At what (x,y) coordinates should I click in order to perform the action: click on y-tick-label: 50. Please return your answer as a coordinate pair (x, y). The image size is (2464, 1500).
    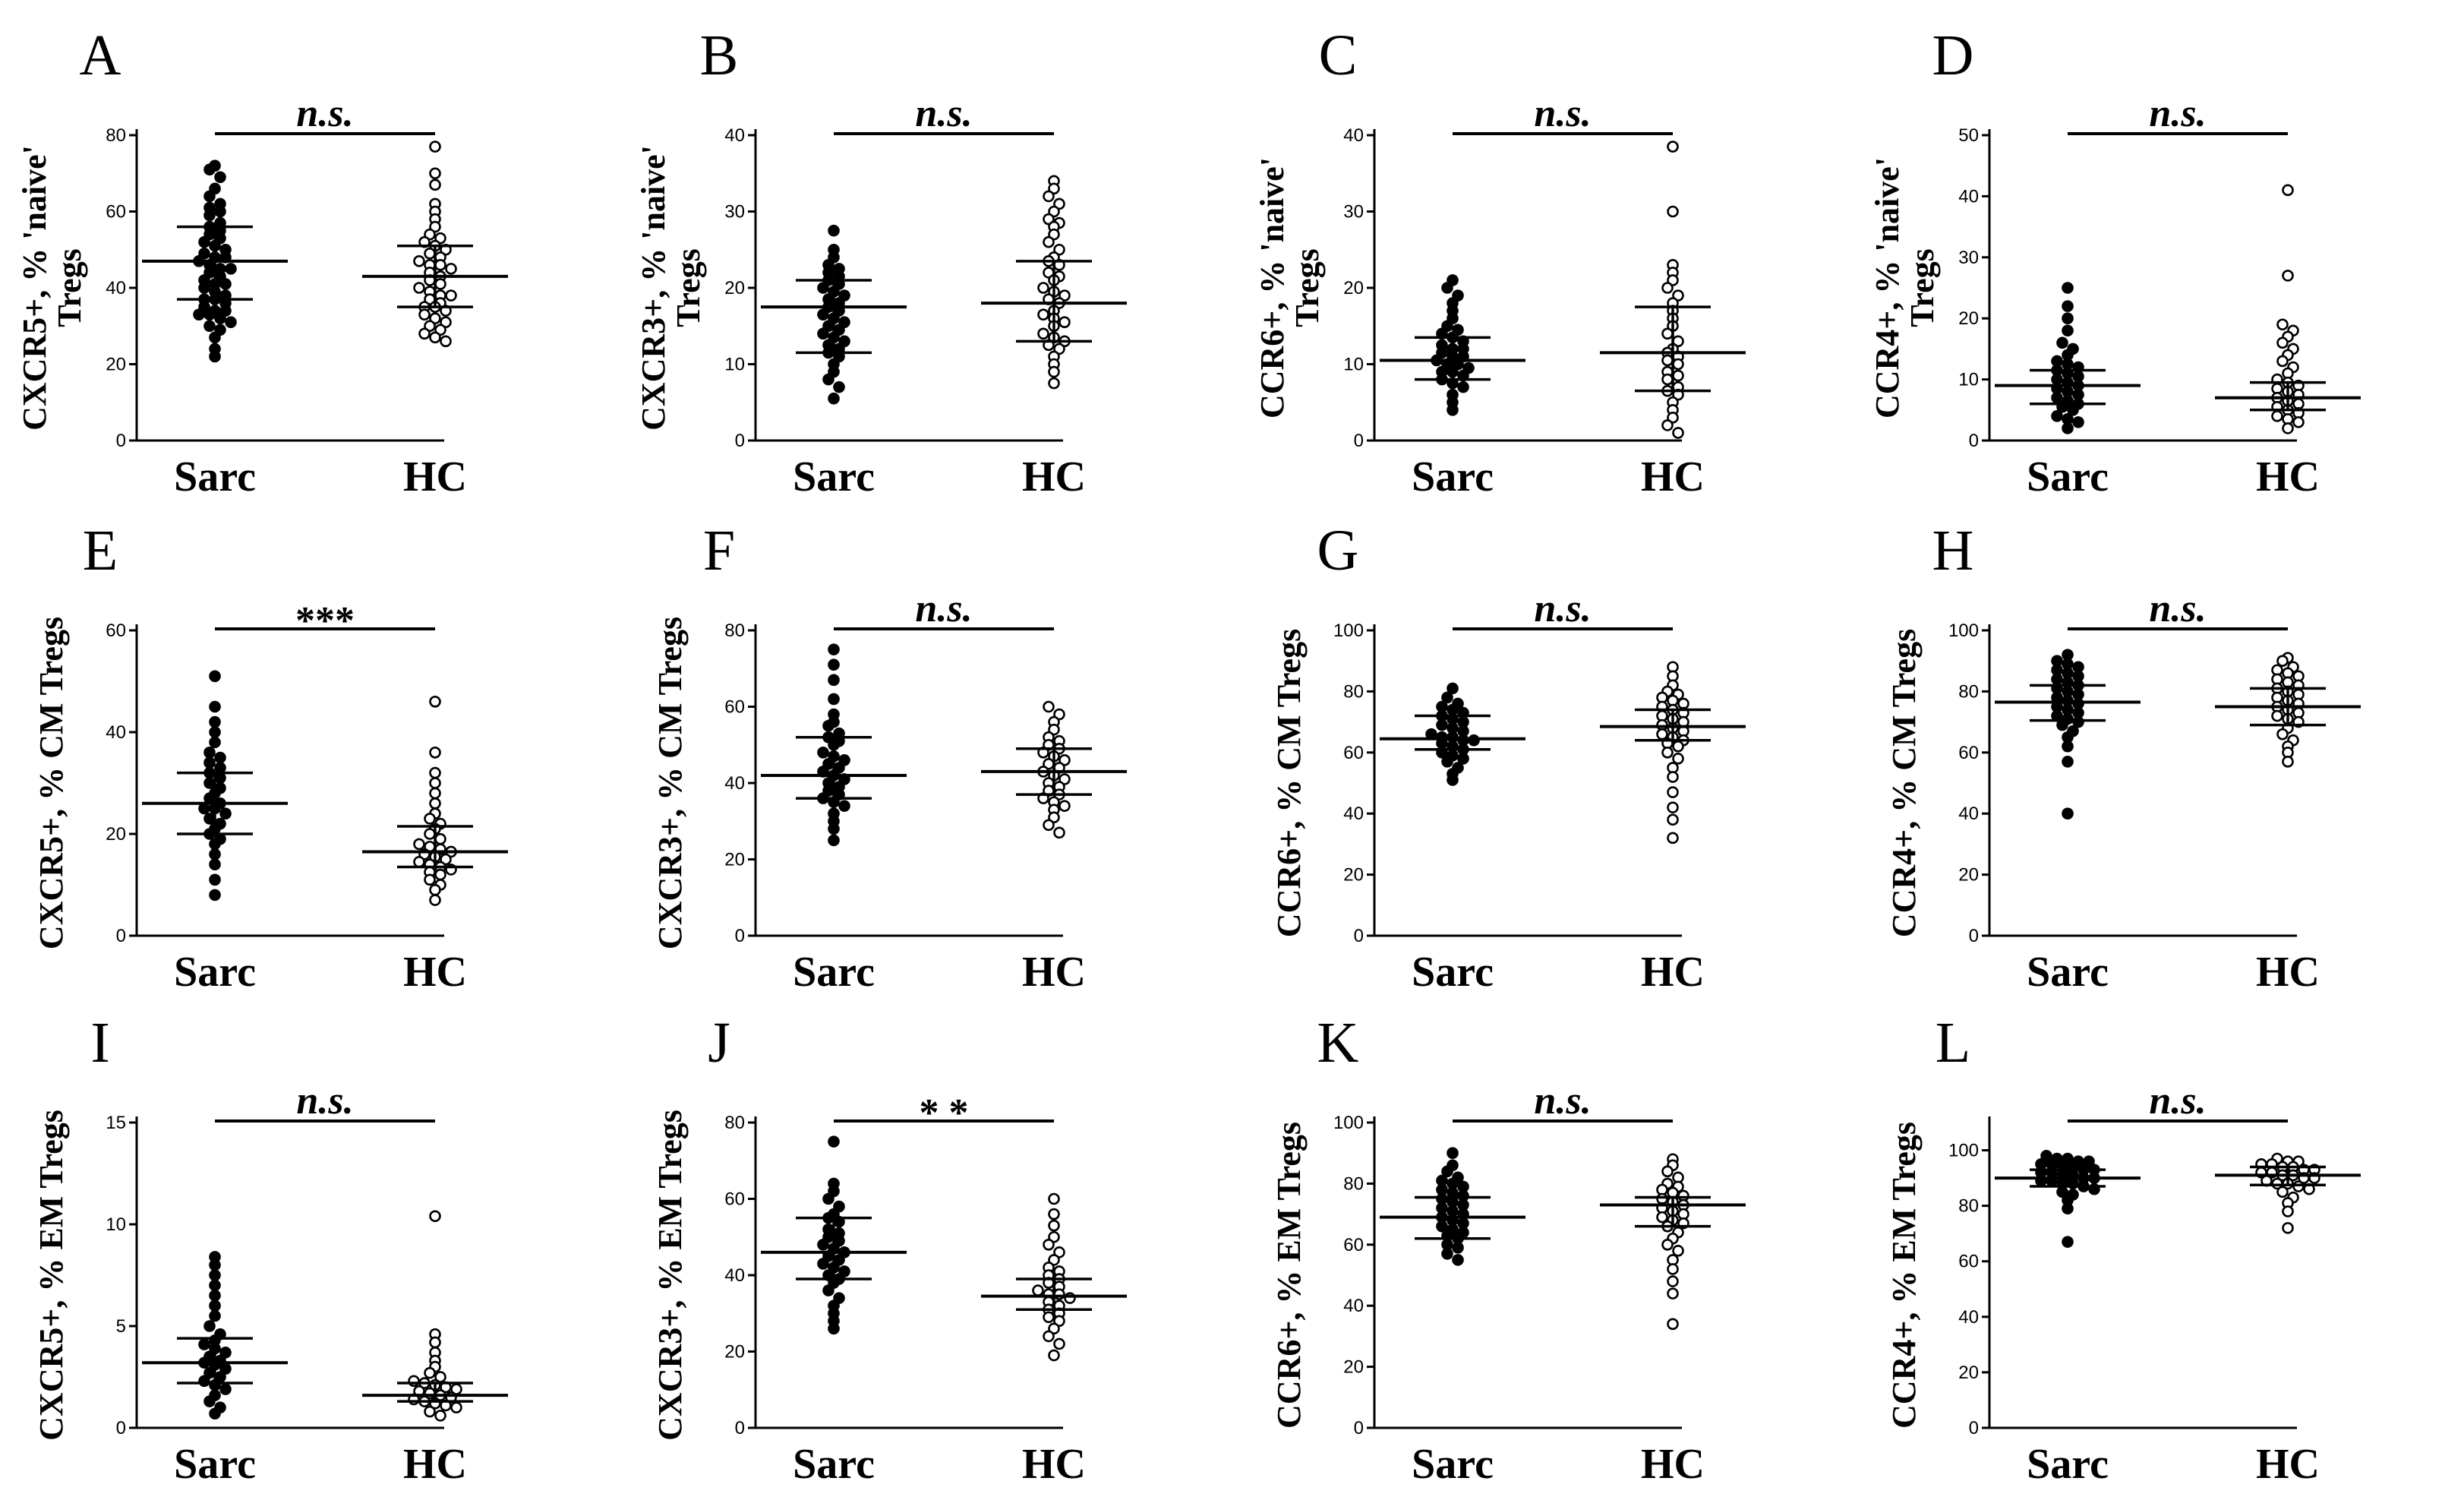
    Looking at the image, I should click on (1969, 135).